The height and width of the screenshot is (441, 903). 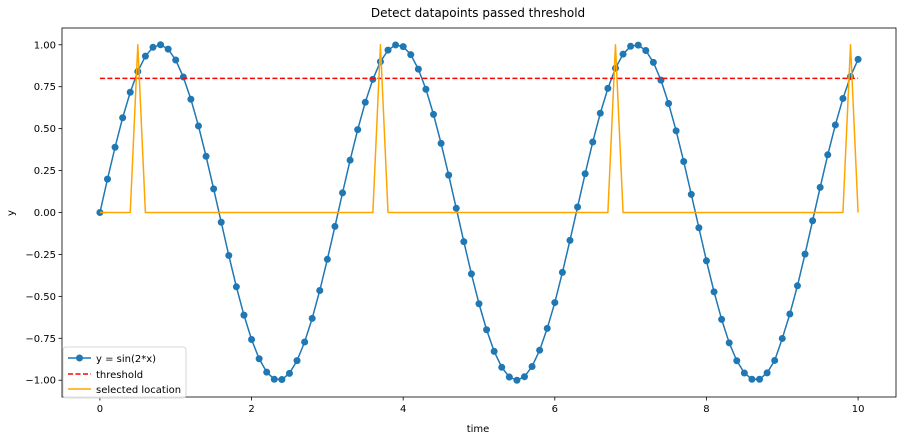 What do you see at coordinates (45, 171) in the screenshot?
I see `y-tick-label: 0.25` at bounding box center [45, 171].